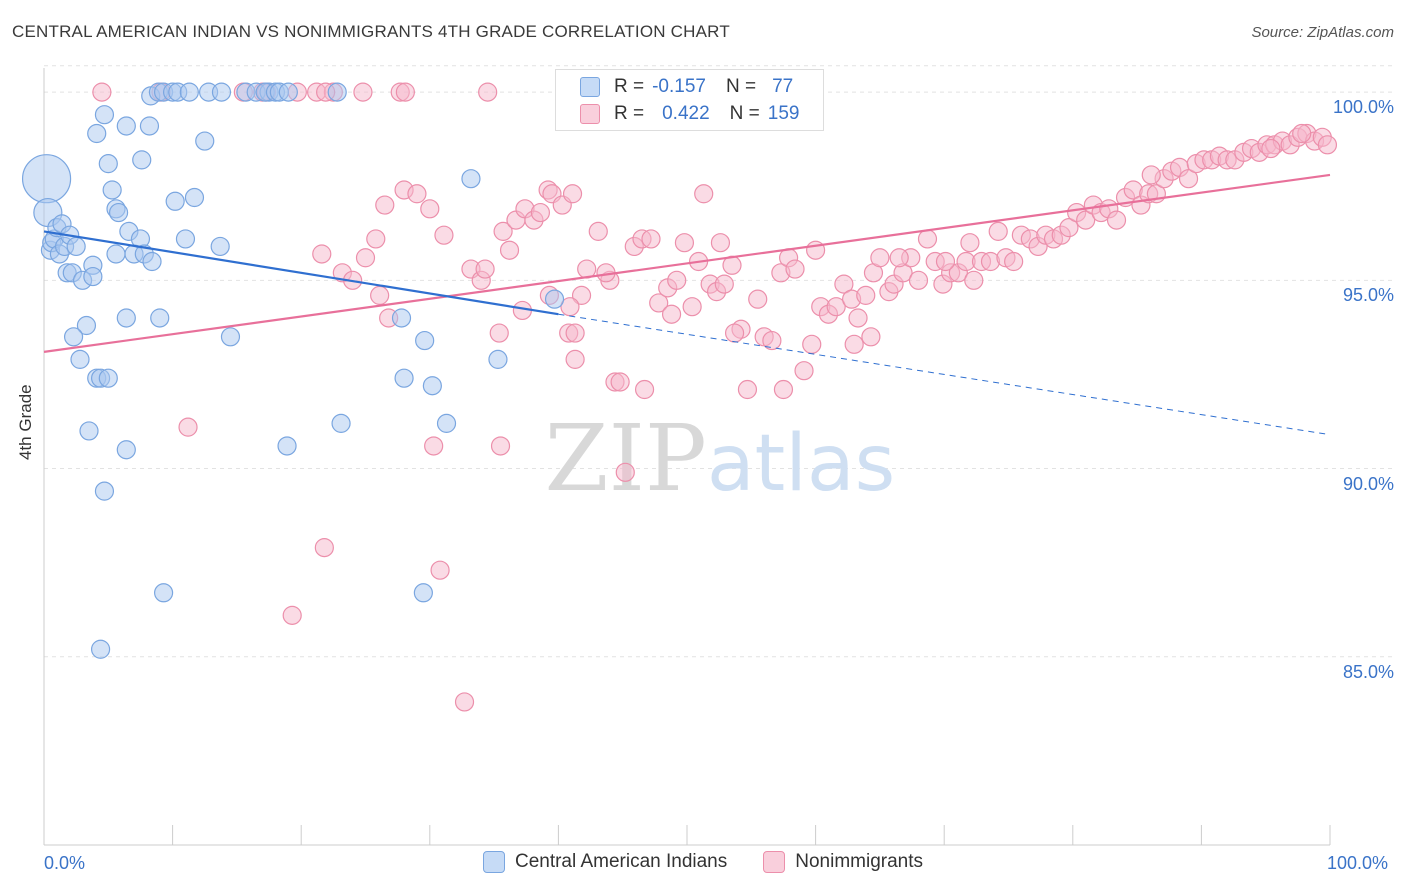  What do you see at coordinates (741, 86) in the screenshot?
I see `legend-n-label: N =` at bounding box center [741, 86].